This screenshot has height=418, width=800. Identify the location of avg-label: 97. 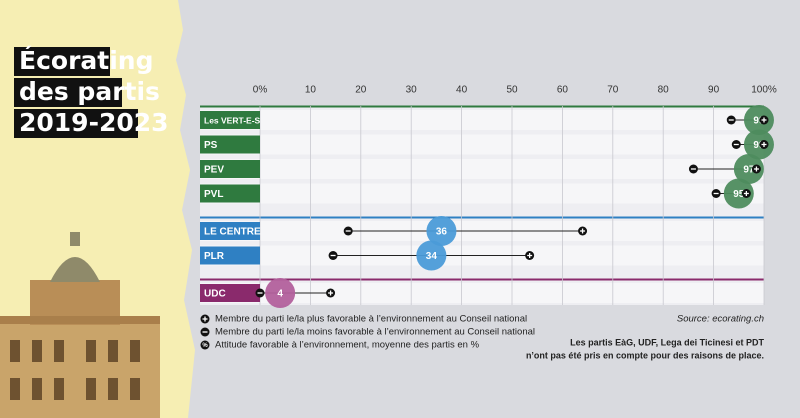
(749, 170).